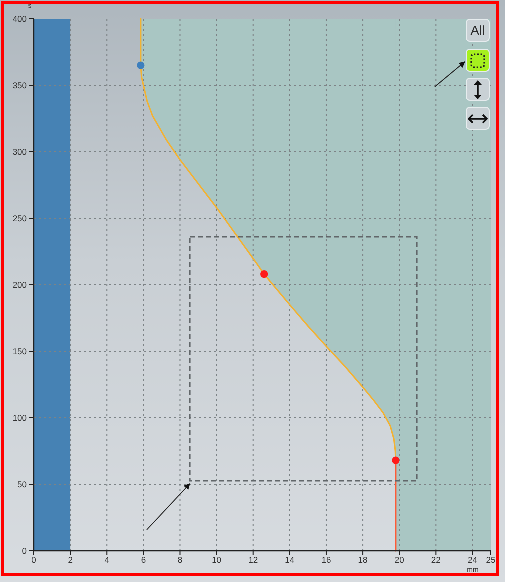 Image resolution: width=505 pixels, height=582 pixels. I want to click on x-tick-label: 6, so click(143, 560).